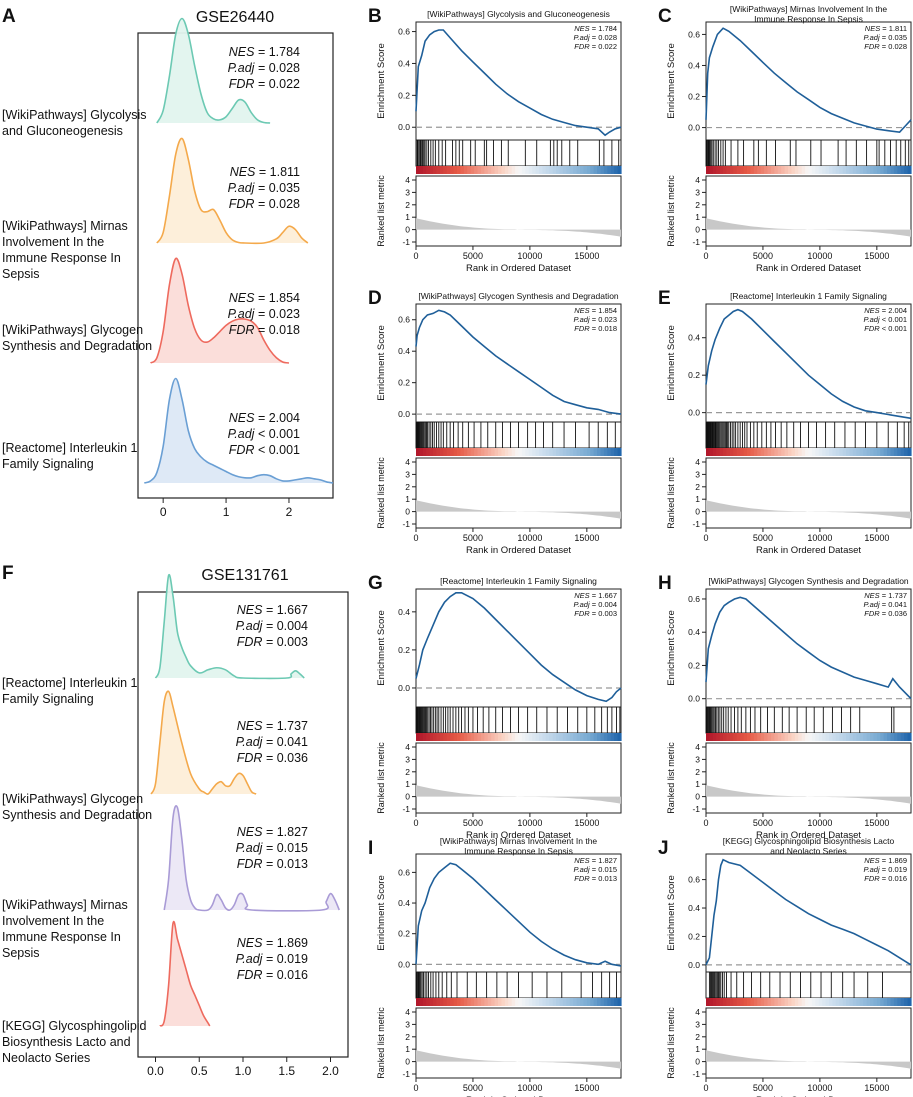  I want to click on metric-y-tick-label: -1, so click(696, 524).